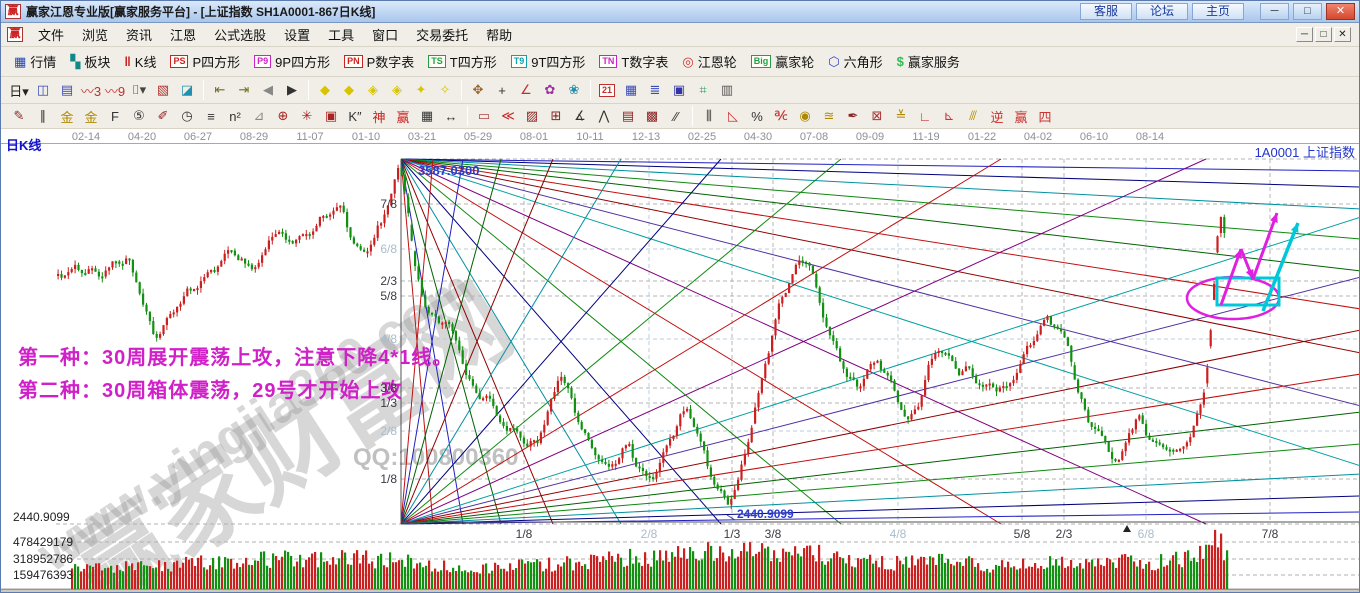  I want to click on menu-文件: 文件, so click(51, 35).